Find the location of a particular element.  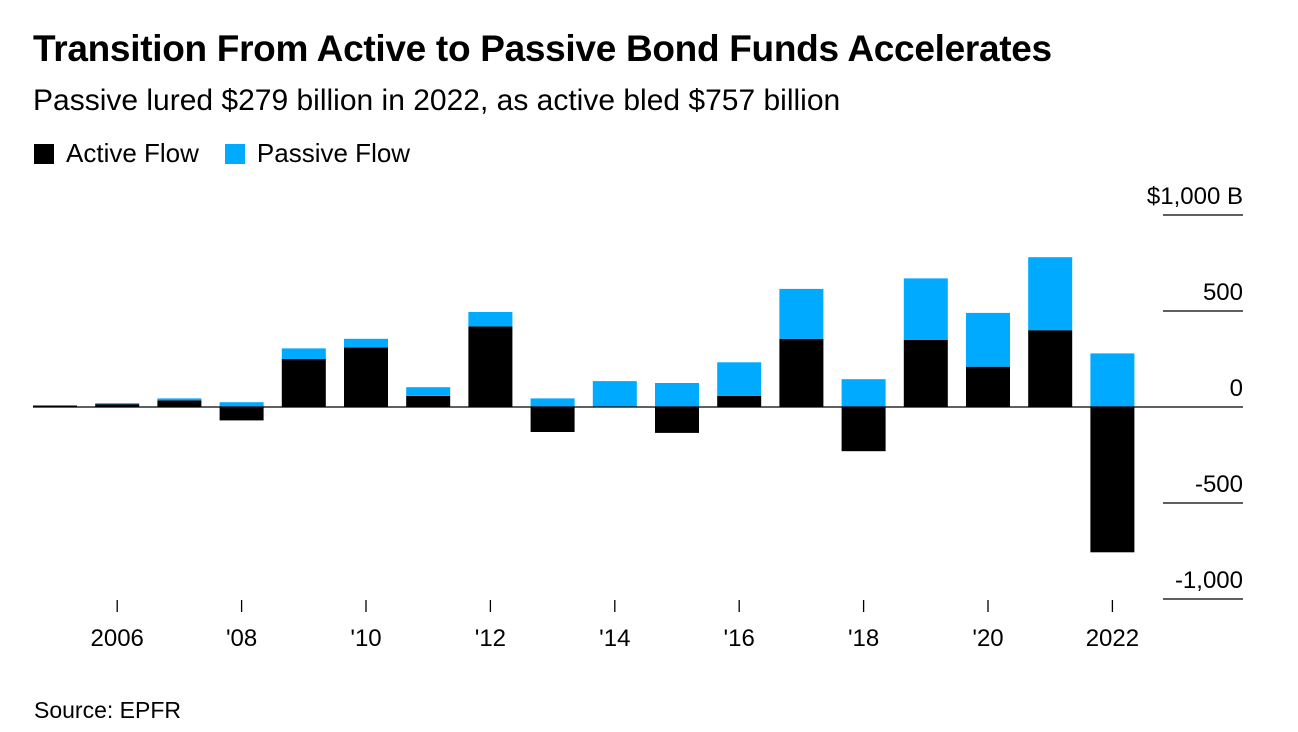

legend-item-passive: Passive Flow is located at coordinates (317, 153).